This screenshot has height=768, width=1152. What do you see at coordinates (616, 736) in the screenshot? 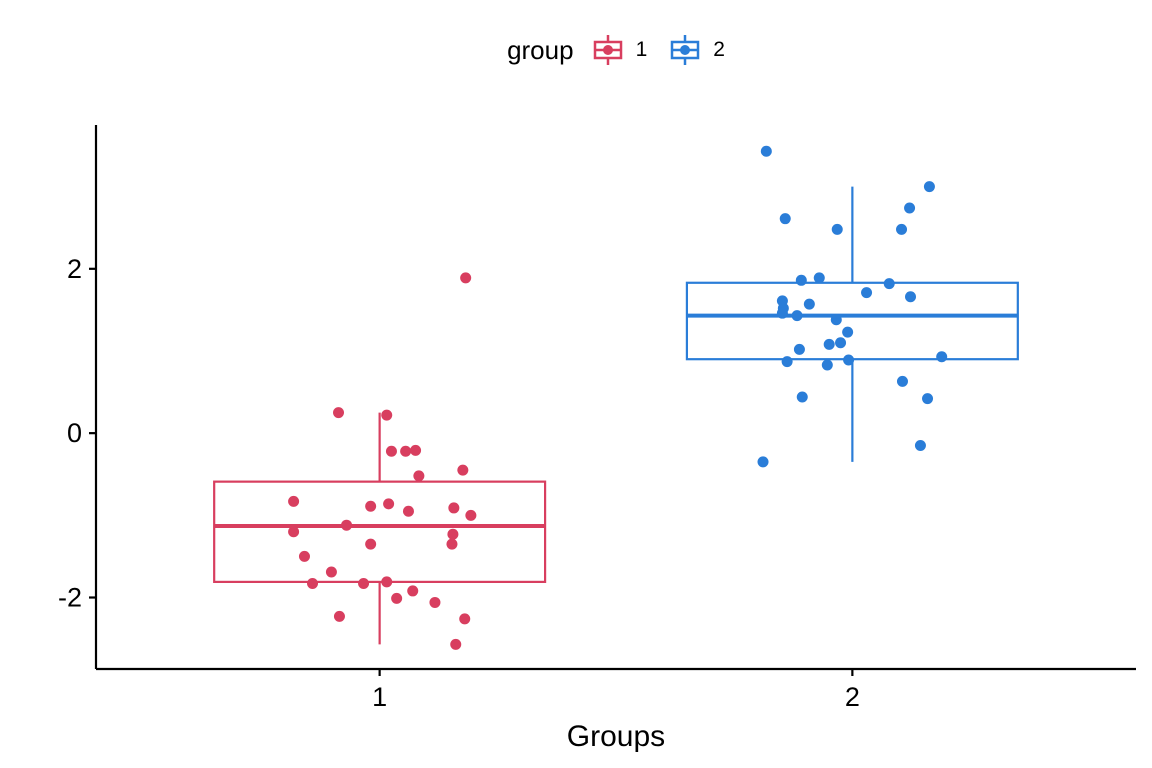
I see `x-axis-title: Groups` at bounding box center [616, 736].